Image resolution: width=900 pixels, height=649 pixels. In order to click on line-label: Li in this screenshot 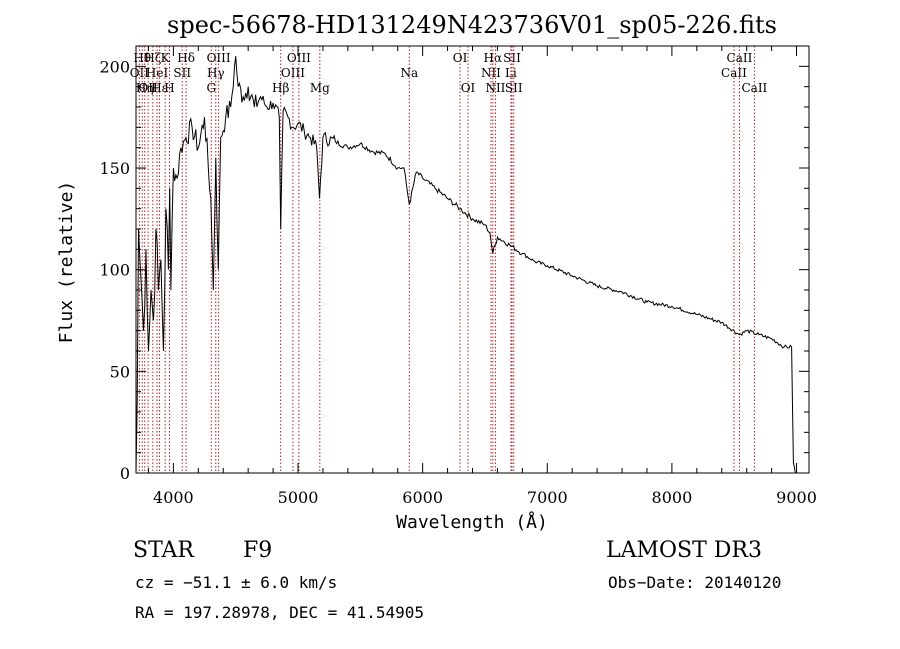, I will do `click(511, 73)`.